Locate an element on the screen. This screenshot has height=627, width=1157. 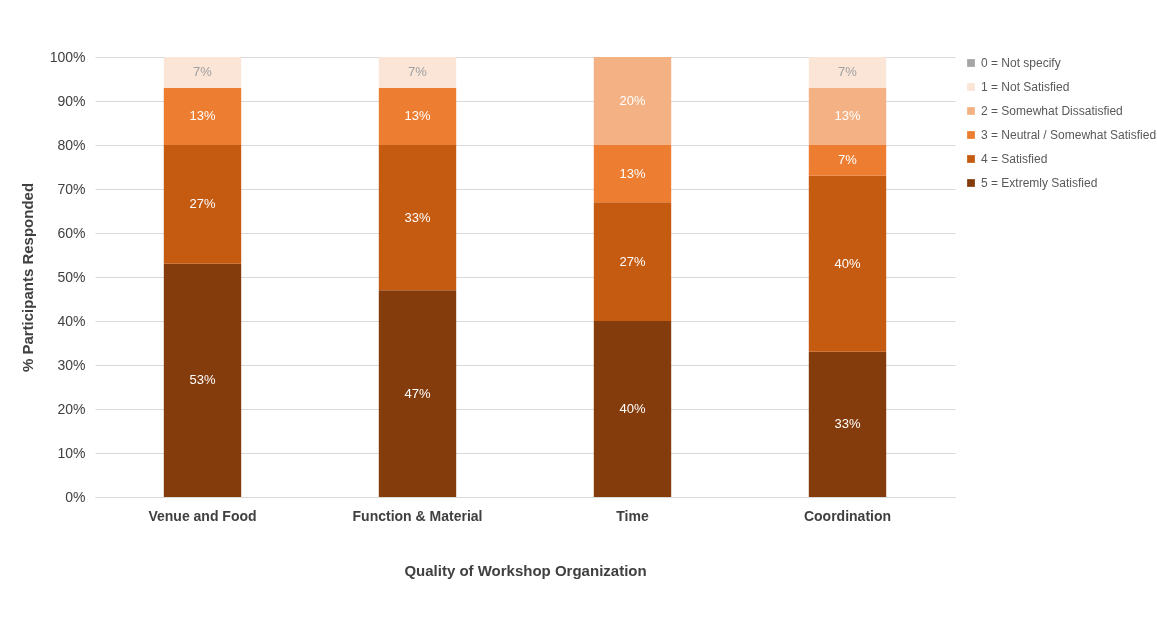
y-tick-label: 20% is located at coordinates (71, 408).